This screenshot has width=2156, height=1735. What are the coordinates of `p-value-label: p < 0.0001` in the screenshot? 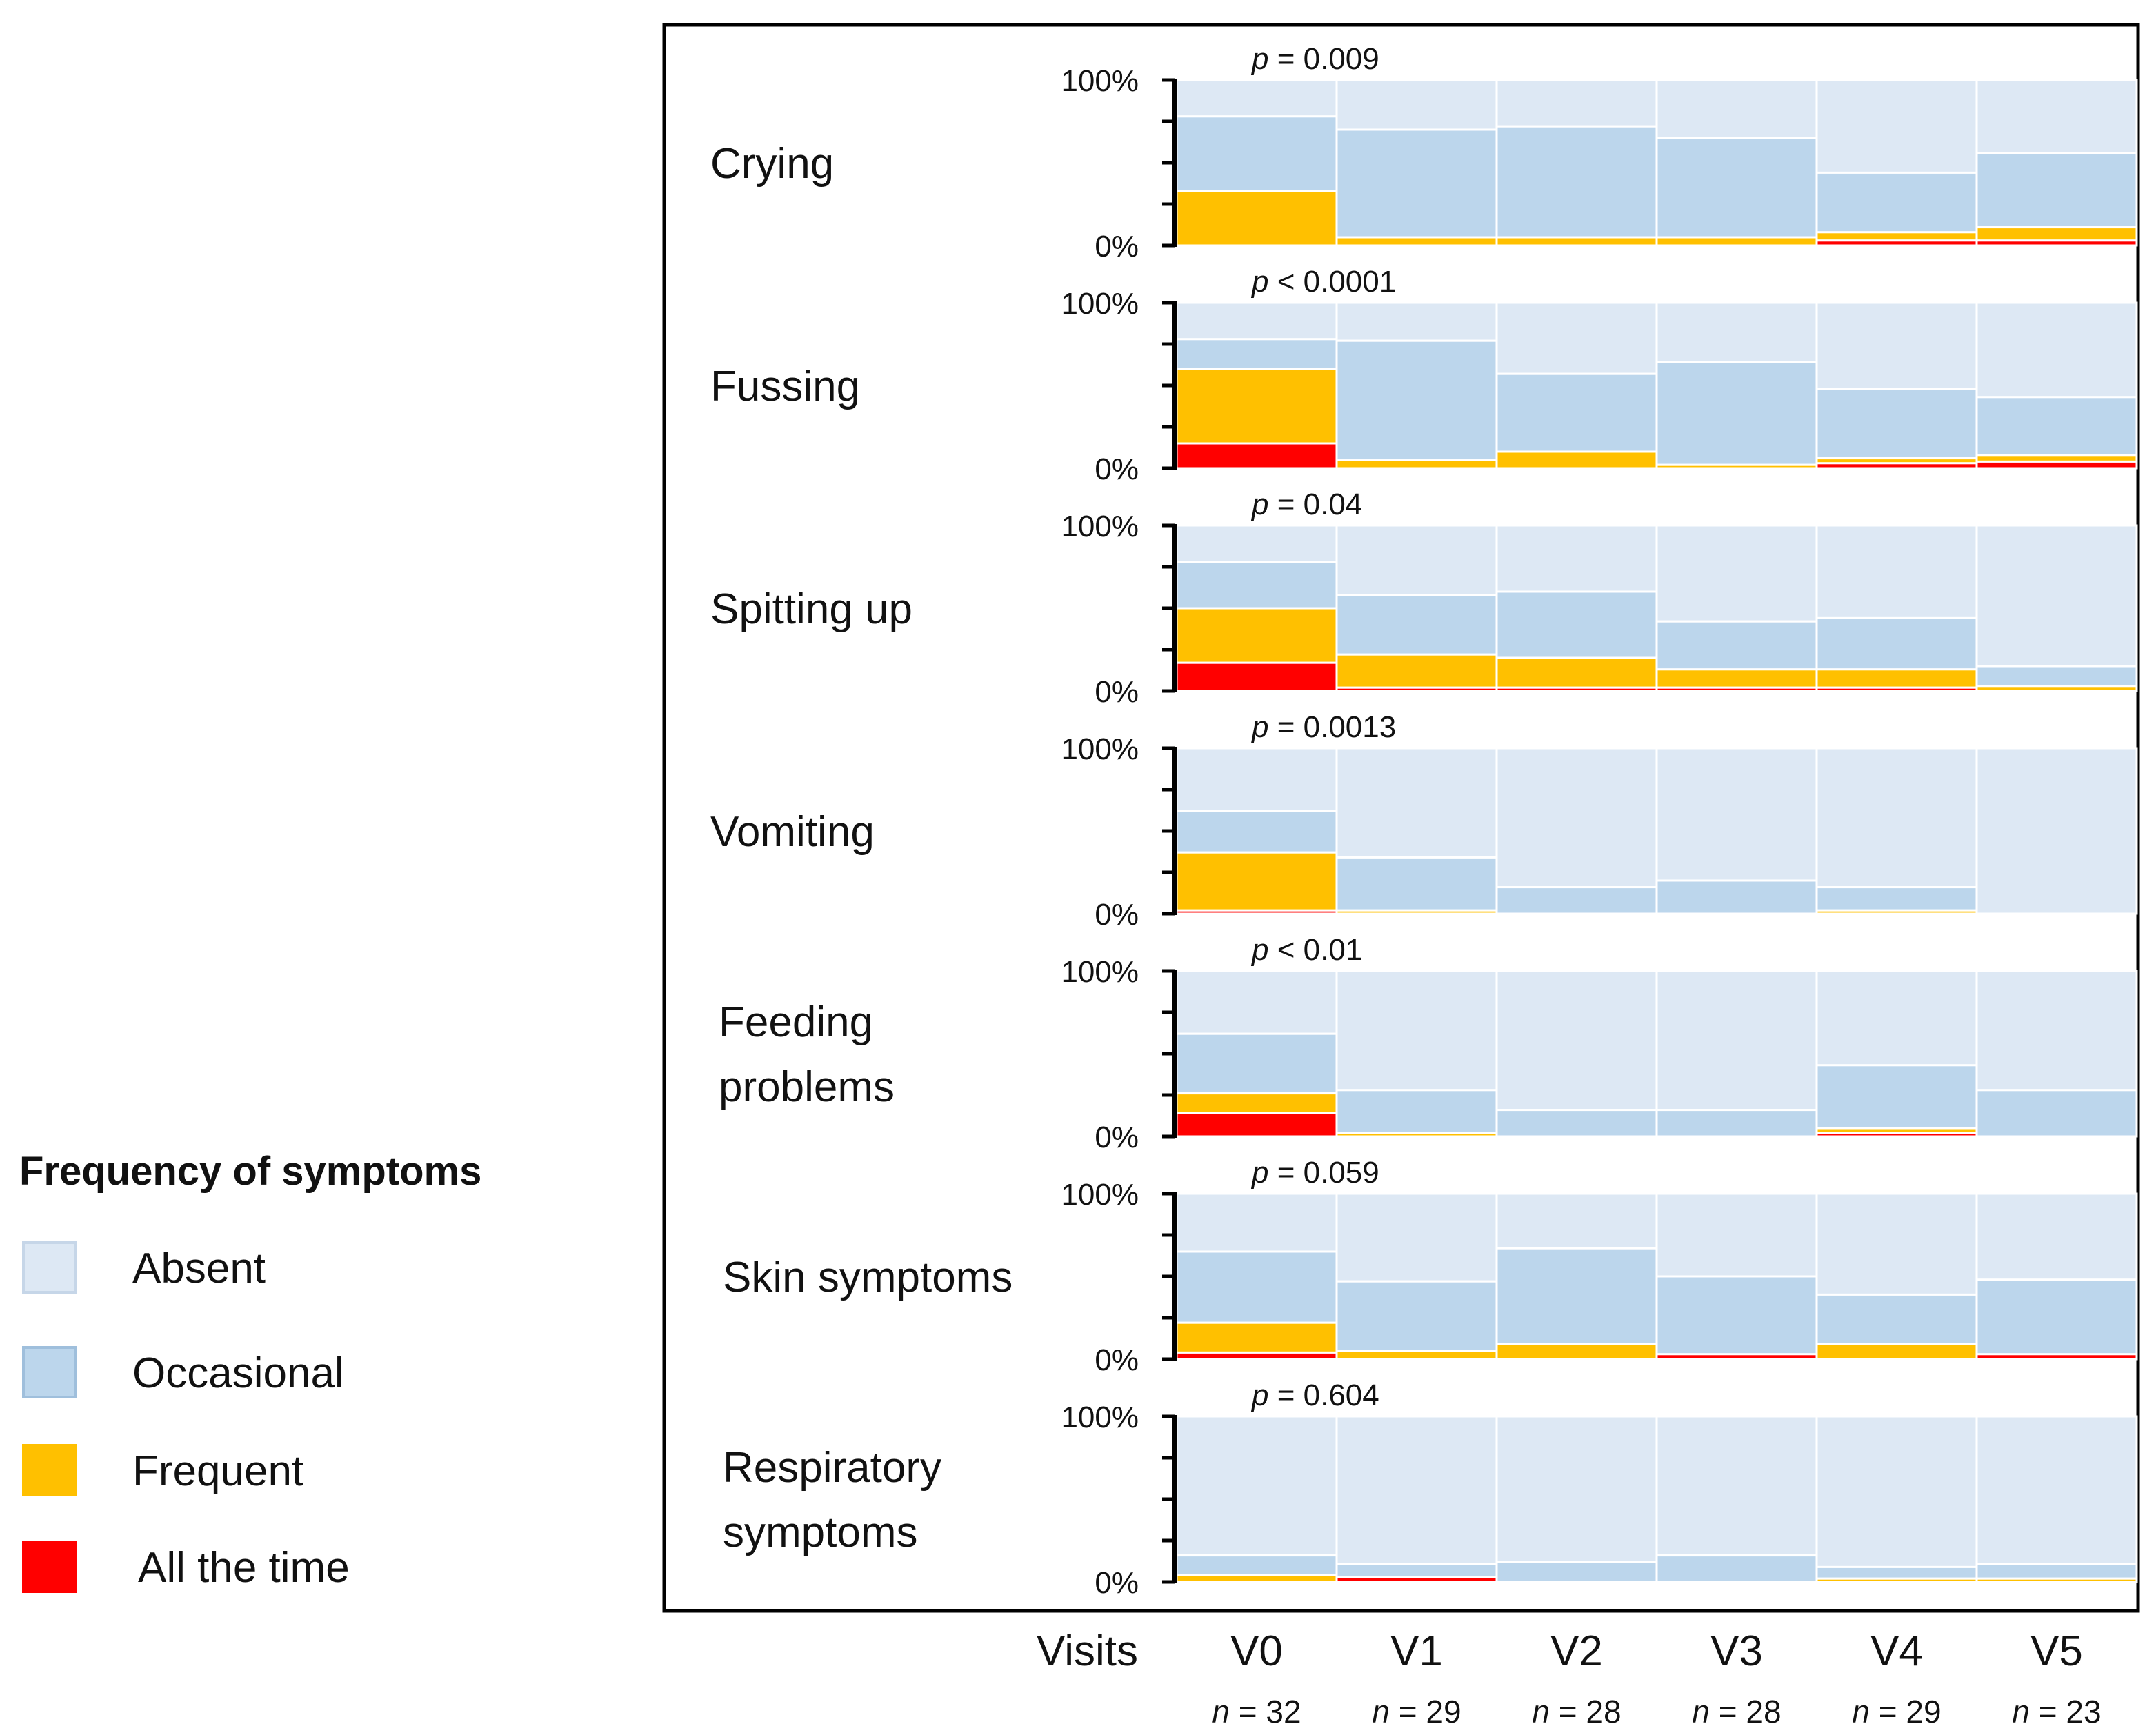 It's located at (1323, 282).